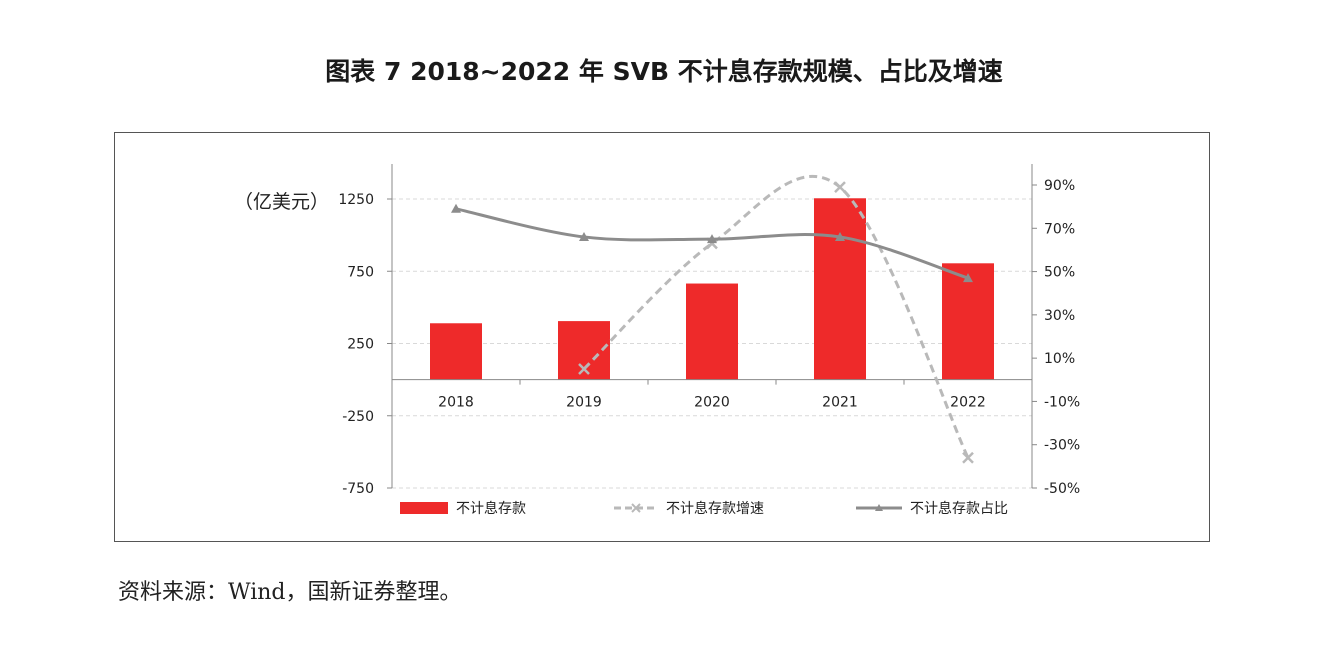 The image size is (1328, 663). Describe the element at coordinates (715, 508) in the screenshot. I see `legend-label-growth: 不计息存款增速` at that location.